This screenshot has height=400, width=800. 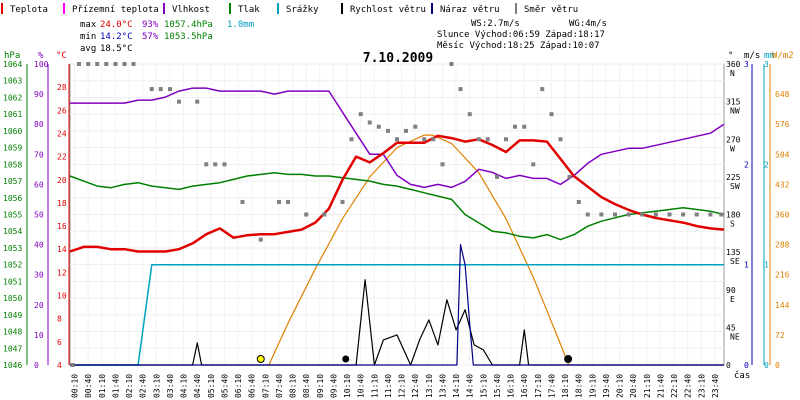 What do you see at coordinates (470, 10) in the screenshot?
I see `legend-label: Náraz větru` at bounding box center [470, 10].